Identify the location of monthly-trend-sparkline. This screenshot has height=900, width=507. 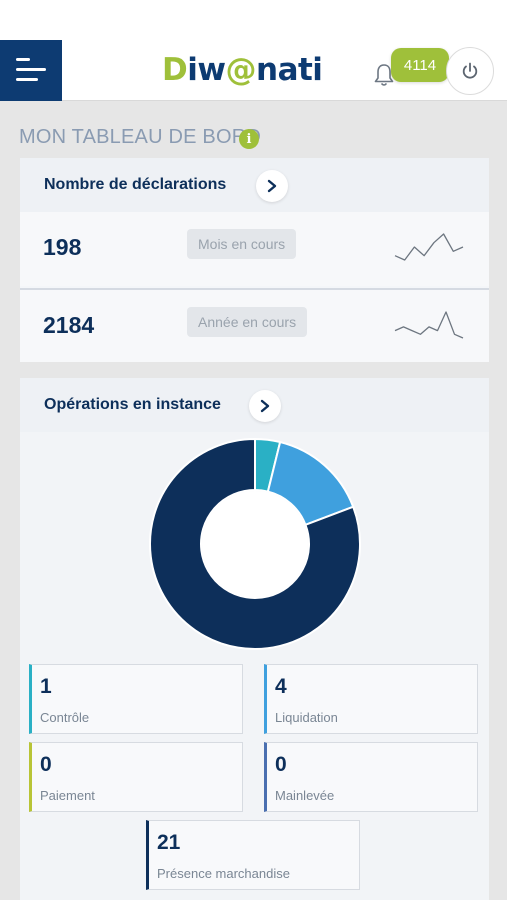
(429, 247).